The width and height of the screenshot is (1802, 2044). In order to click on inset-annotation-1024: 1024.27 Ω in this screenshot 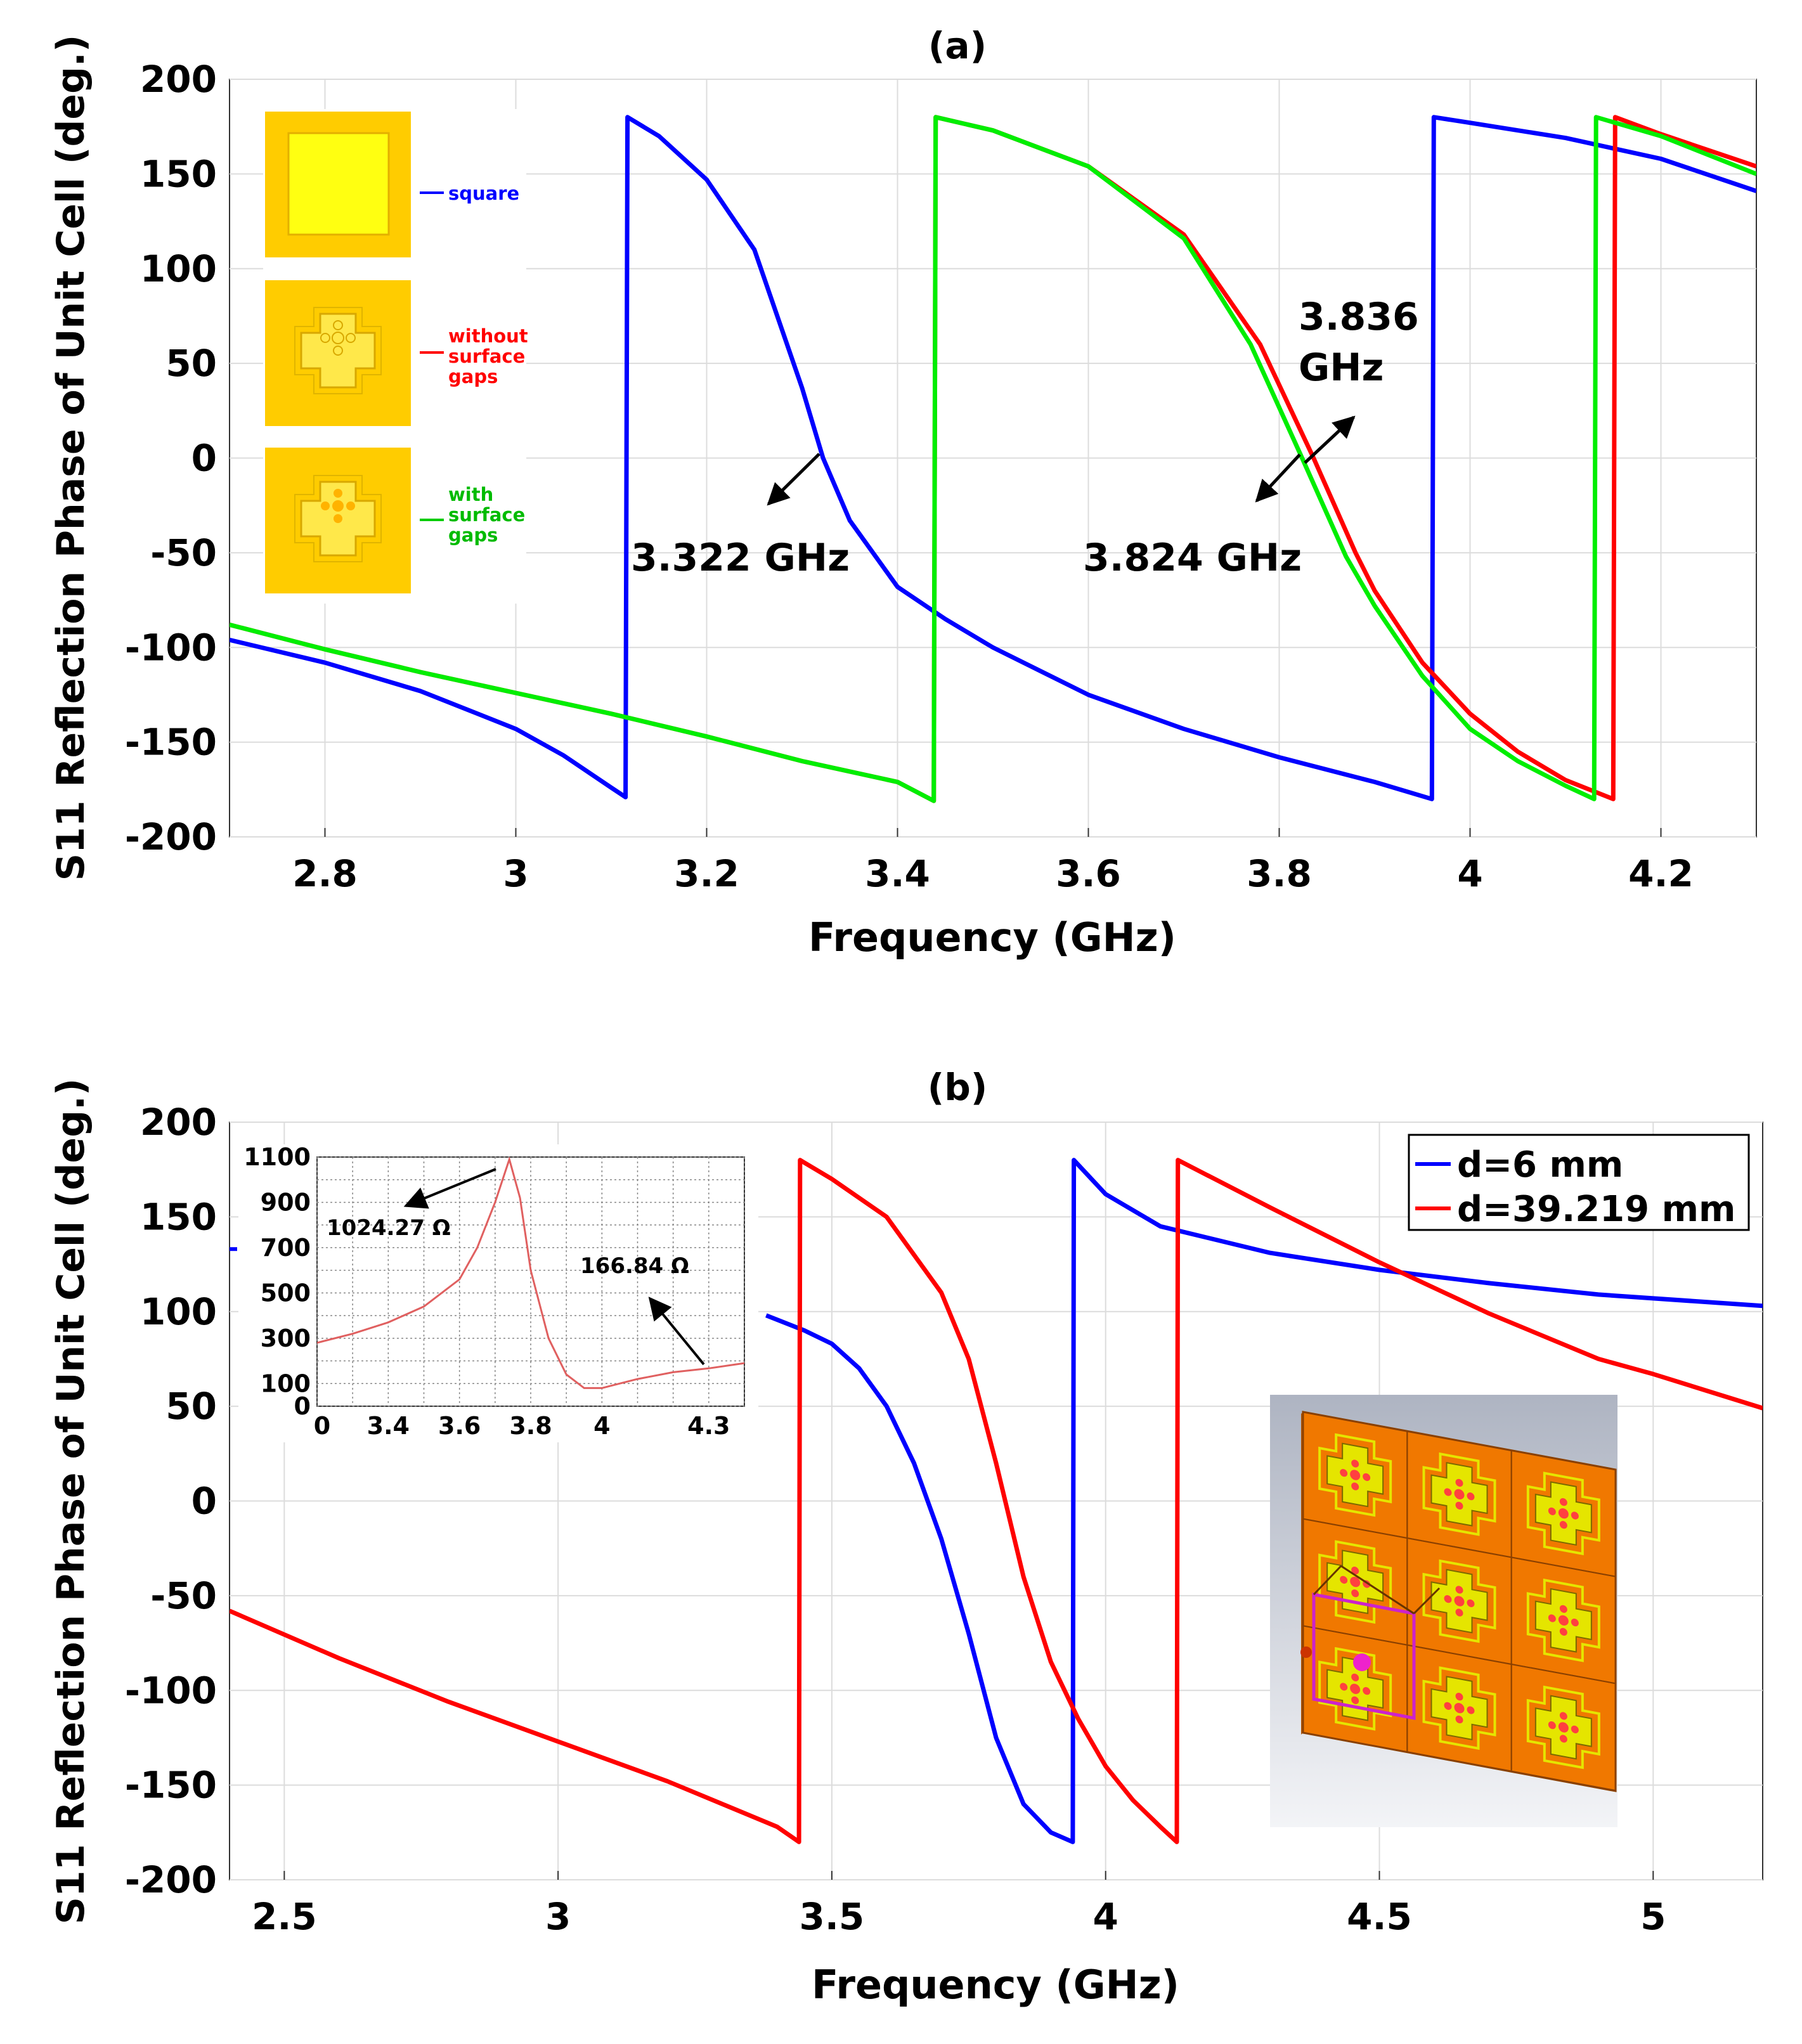, I will do `click(389, 1228)`.